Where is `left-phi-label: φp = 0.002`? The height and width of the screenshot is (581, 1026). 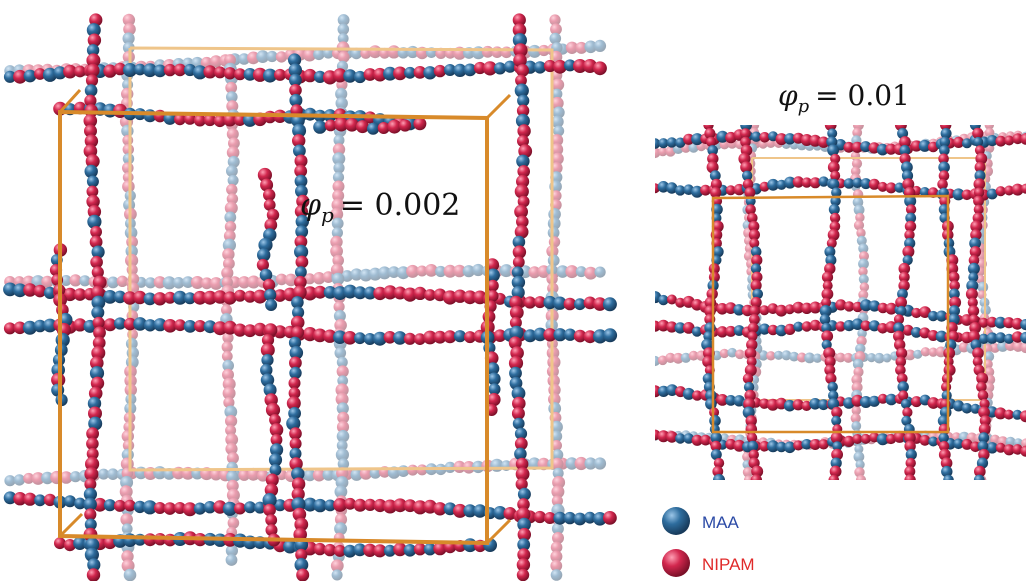
left-phi-label: φp = 0.002 is located at coordinates (380, 207).